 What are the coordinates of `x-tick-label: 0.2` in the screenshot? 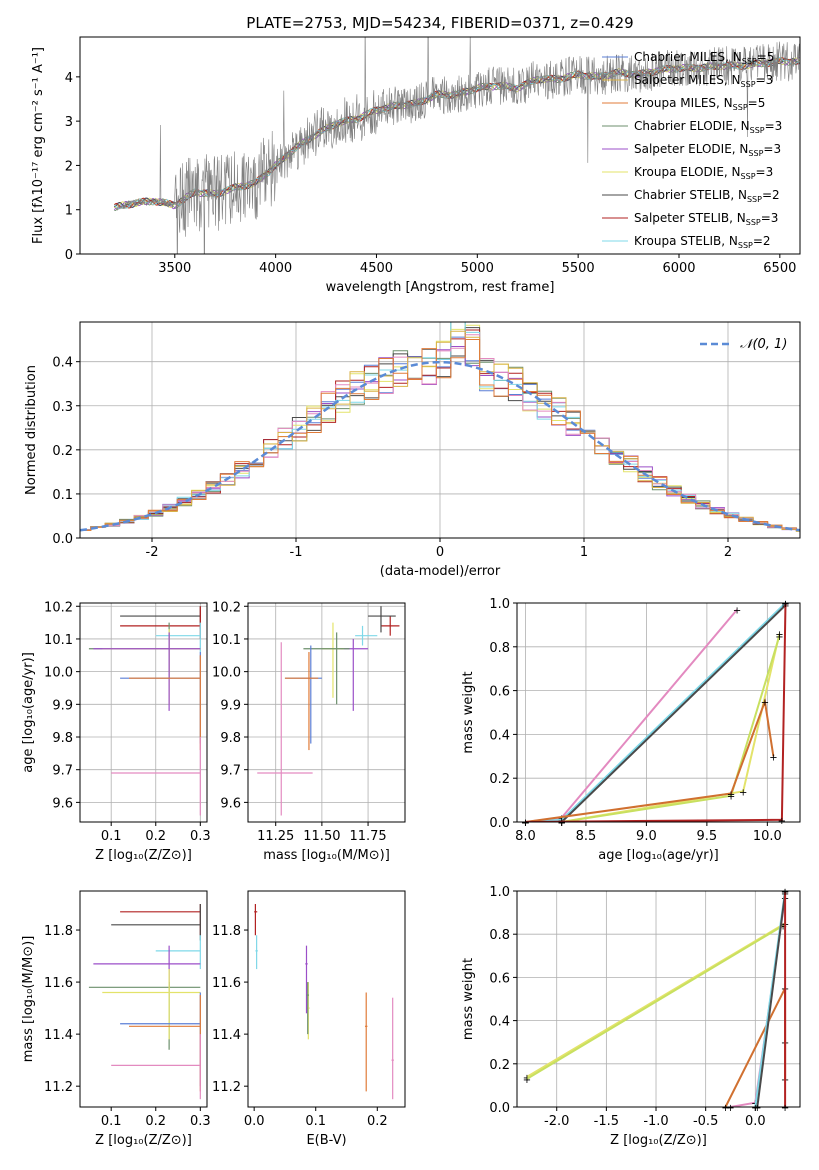 It's located at (155, 836).